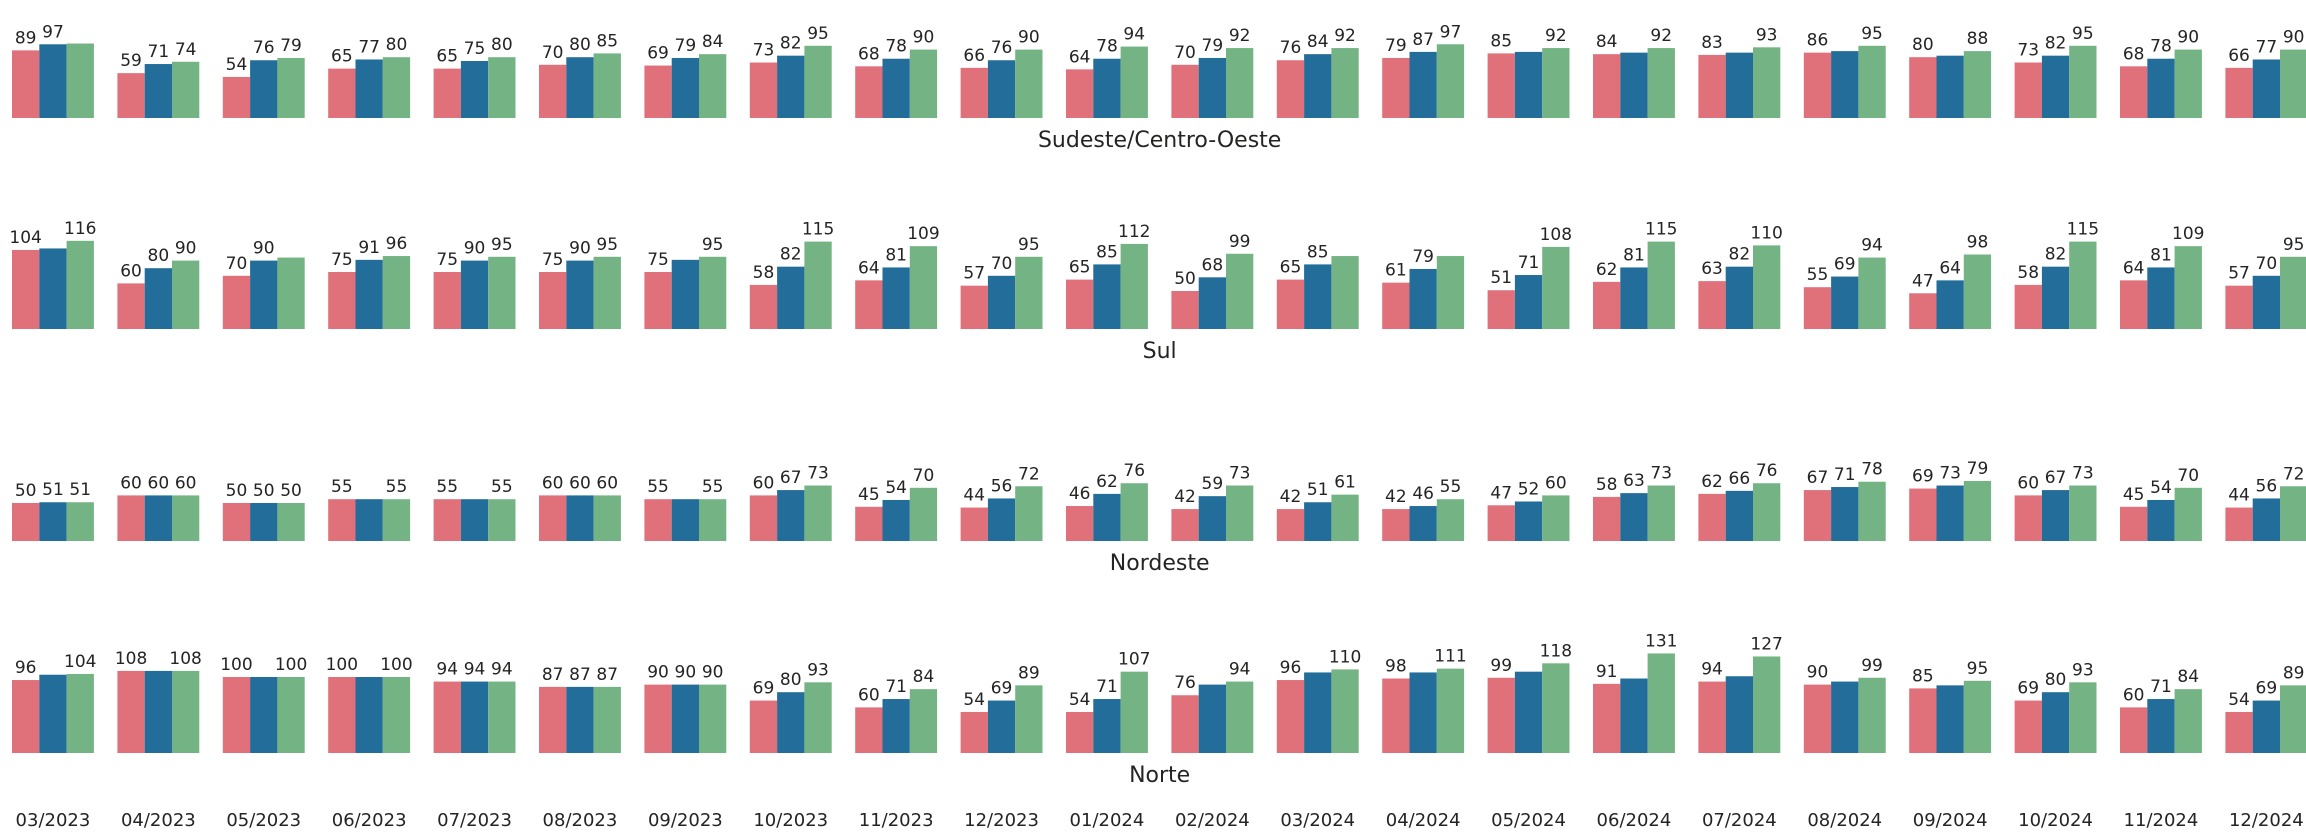  I want to click on data-label: 57, so click(974, 274).